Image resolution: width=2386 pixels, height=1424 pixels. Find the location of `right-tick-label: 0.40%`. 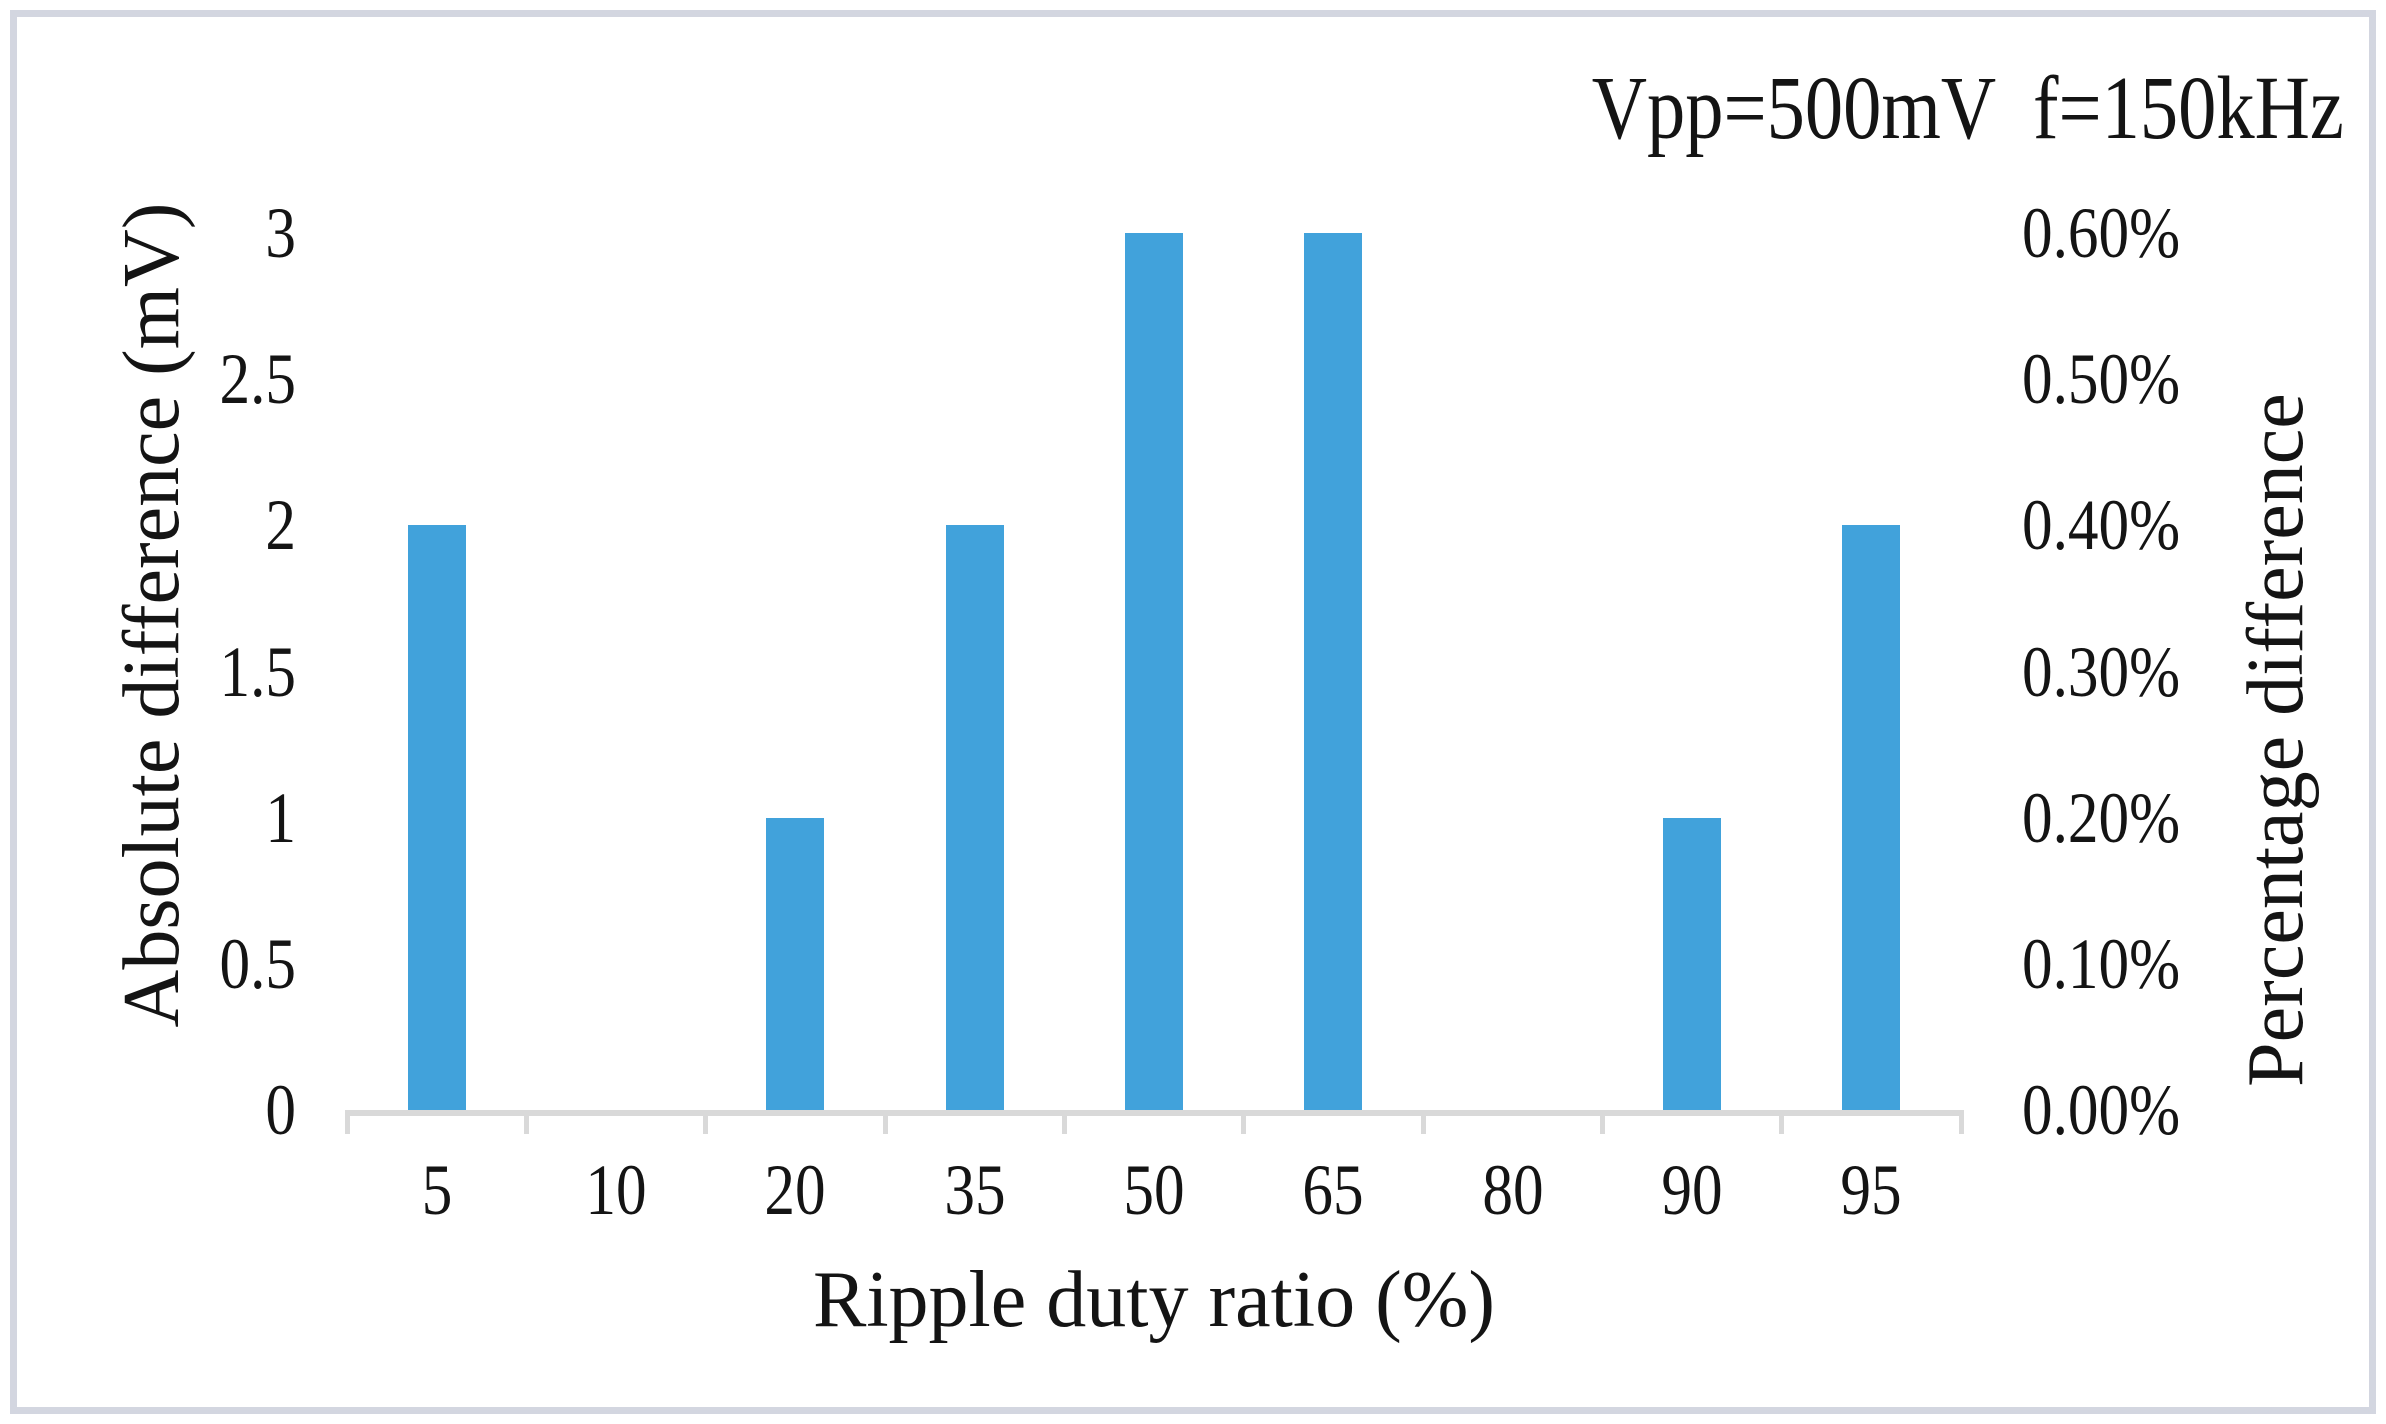

right-tick-label: 0.40% is located at coordinates (2101, 525).